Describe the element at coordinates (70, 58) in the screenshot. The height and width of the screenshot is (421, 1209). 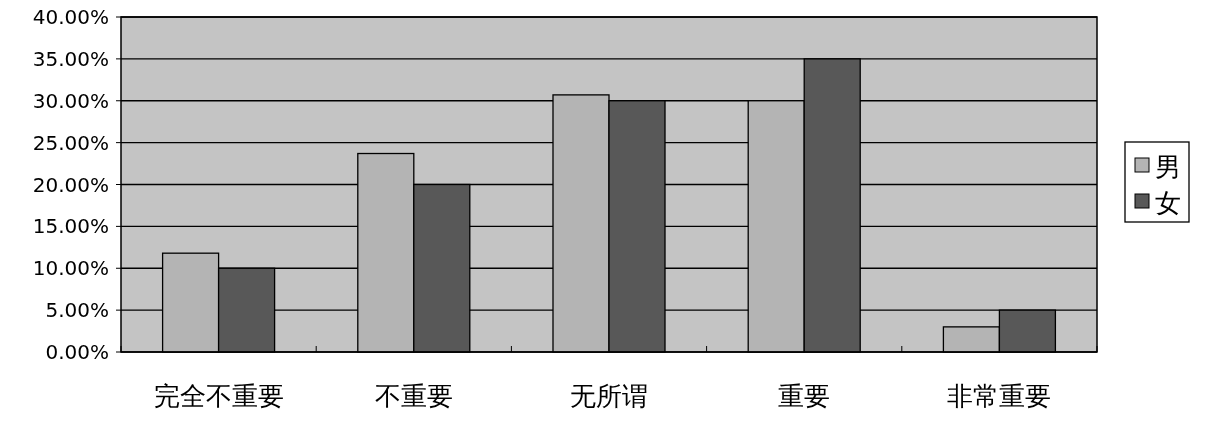
I see `y-tick-label: 35.00%` at that location.